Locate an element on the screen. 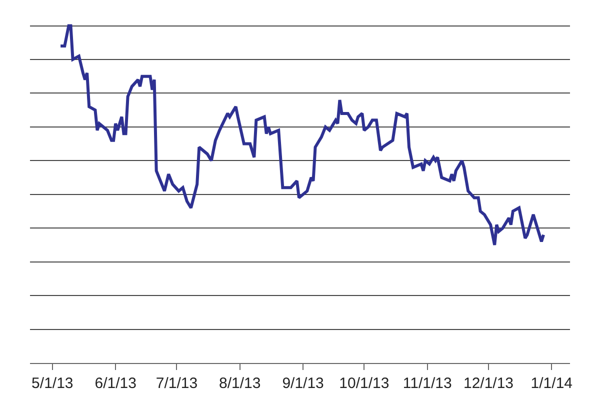 This screenshot has width=600, height=400. x-tick-label: 9/1/13 is located at coordinates (303, 383).